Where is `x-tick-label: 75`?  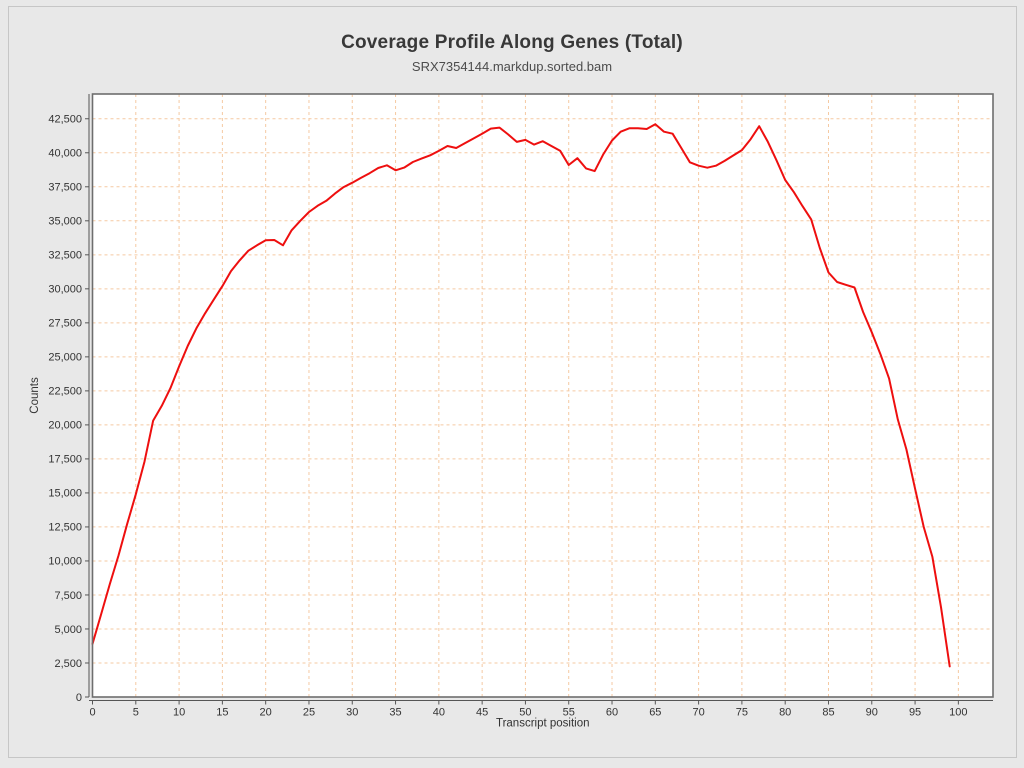 x-tick-label: 75 is located at coordinates (742, 713).